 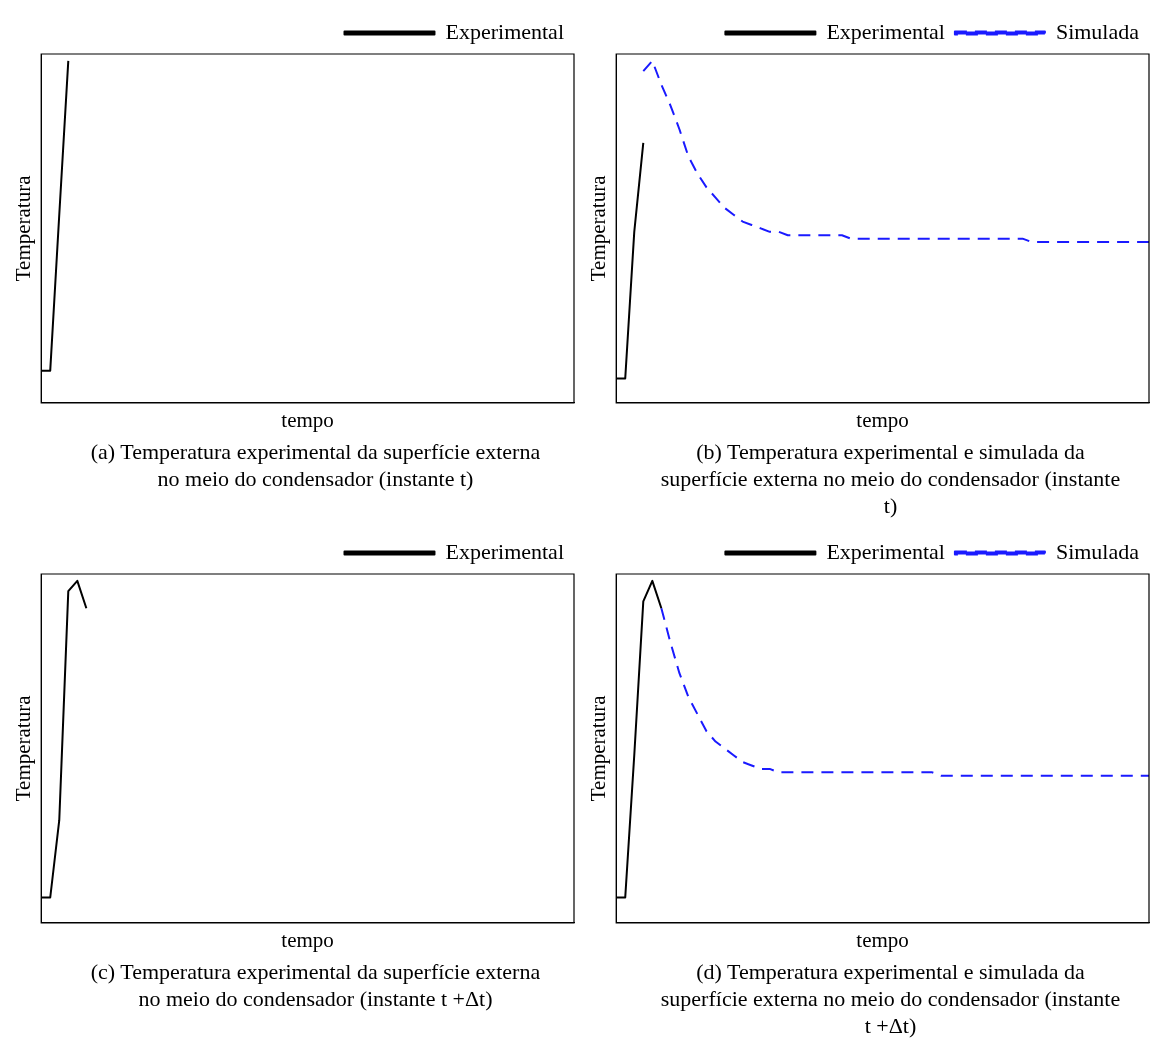 What do you see at coordinates (890, 998) in the screenshot?
I see `text: (d) Temperatura experimental e simulada da superfície externa no meio do condensador (instante t +Δt)` at bounding box center [890, 998].